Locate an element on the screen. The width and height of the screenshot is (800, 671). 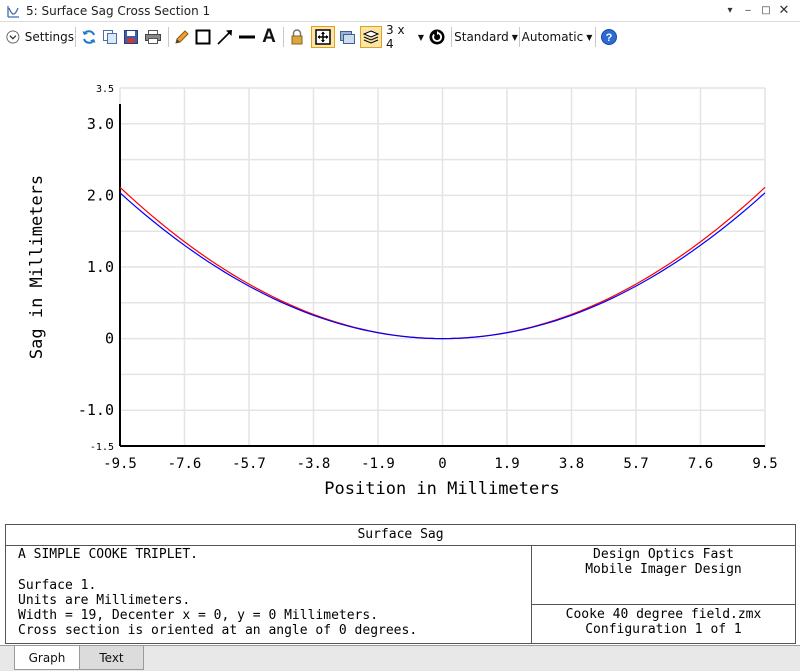
standard-label: Standard is located at coordinates (481, 37).